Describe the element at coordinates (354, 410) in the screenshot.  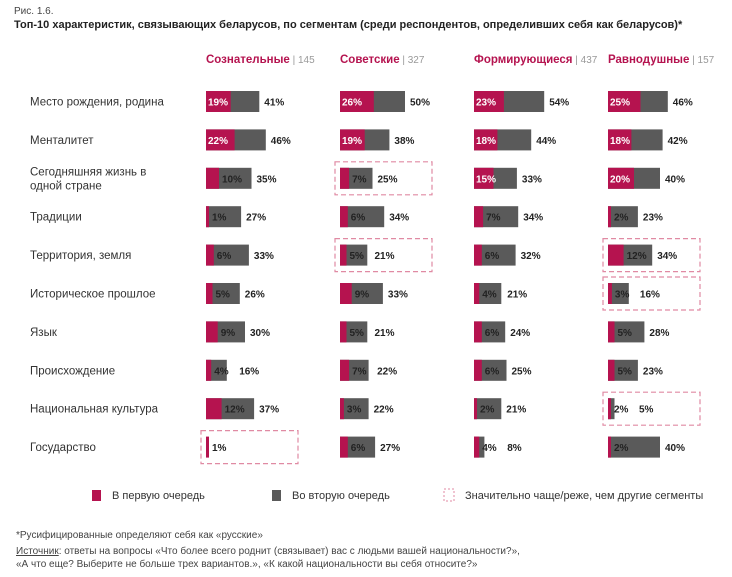
I see `label-first-2-9: 3%` at that location.